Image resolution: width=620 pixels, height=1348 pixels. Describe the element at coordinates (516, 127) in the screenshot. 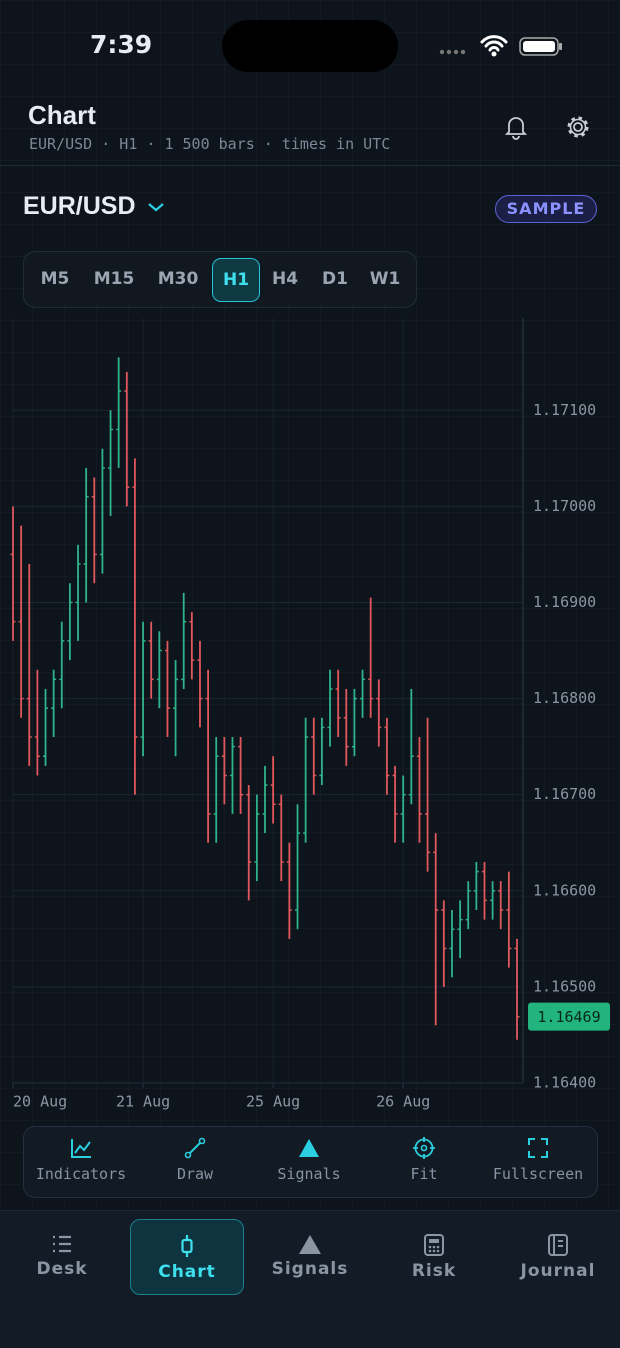

I see `bell-button` at that location.